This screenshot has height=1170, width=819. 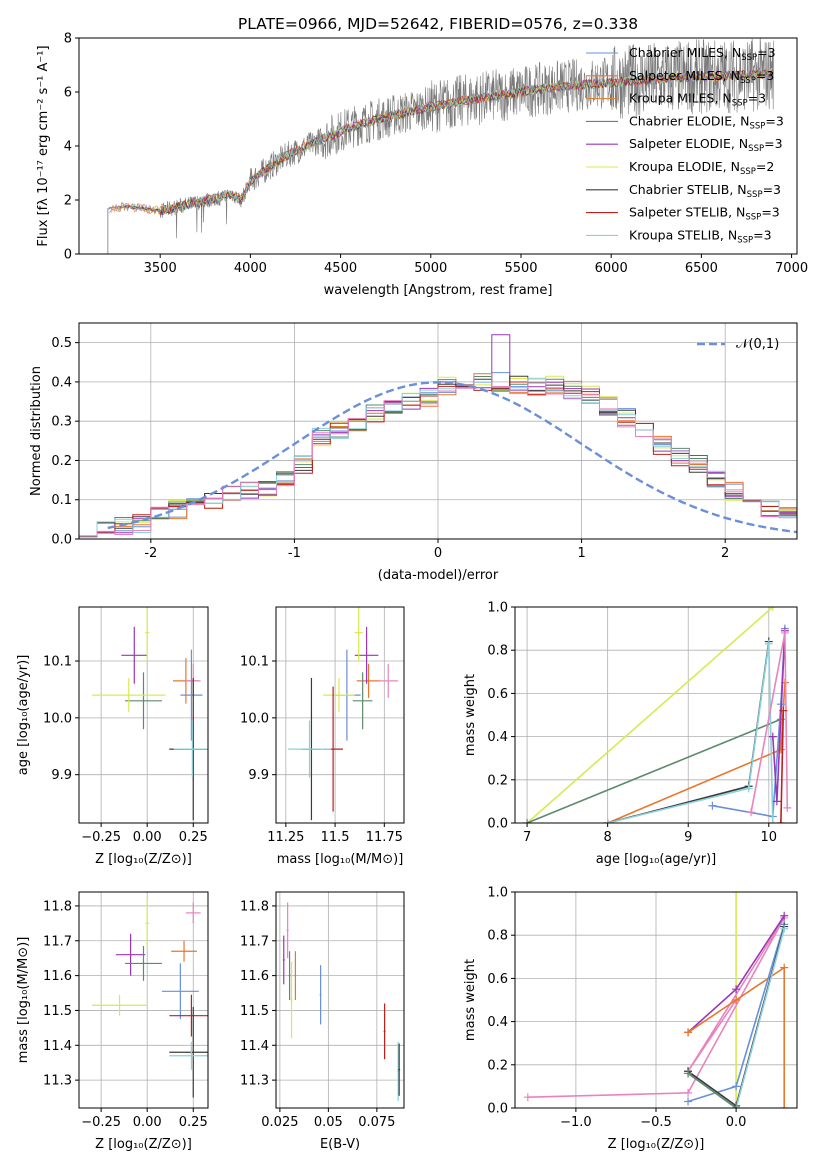 I want to click on x-tick-label: 0.25, so click(x=193, y=1122).